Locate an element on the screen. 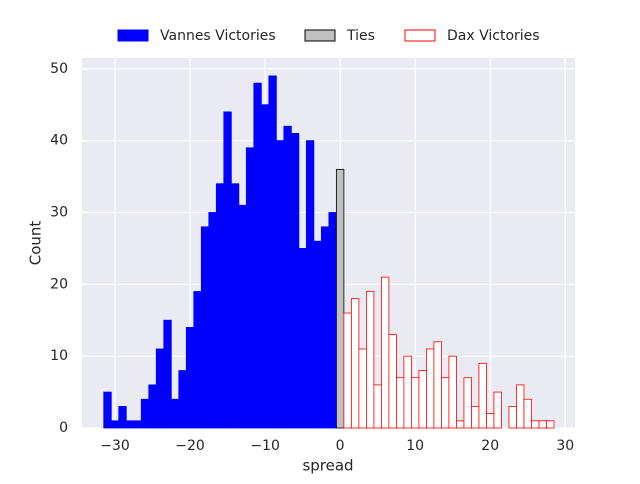  x-axis-label: spread is located at coordinates (327, 466).